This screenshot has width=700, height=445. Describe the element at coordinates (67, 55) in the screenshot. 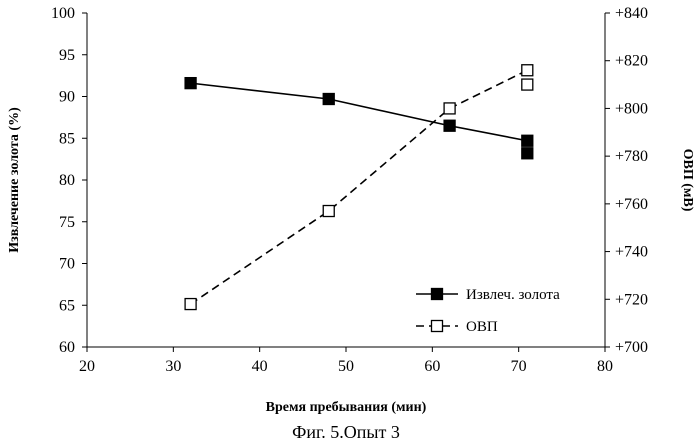

I see `y-left-tick-label: 95` at that location.